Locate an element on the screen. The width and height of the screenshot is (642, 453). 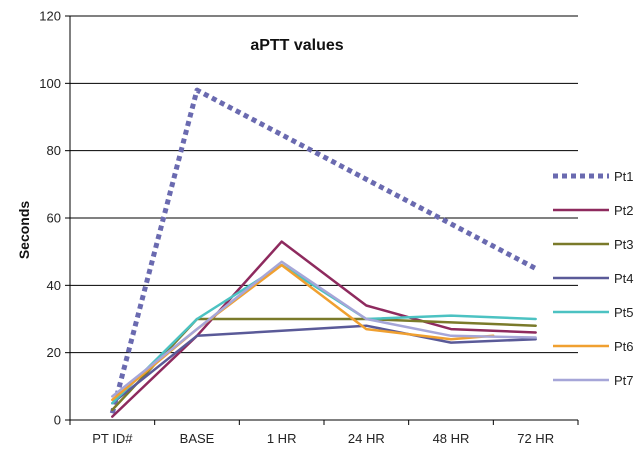
x-tick-label: 72 HR is located at coordinates (535, 438).